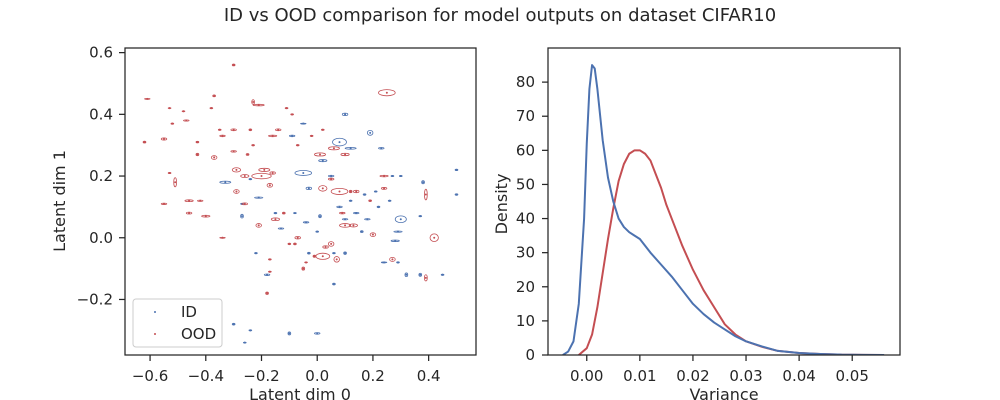 The height and width of the screenshot is (400, 1000). What do you see at coordinates (525, 287) in the screenshot?
I see `y-tick-label: 20` at bounding box center [525, 287].